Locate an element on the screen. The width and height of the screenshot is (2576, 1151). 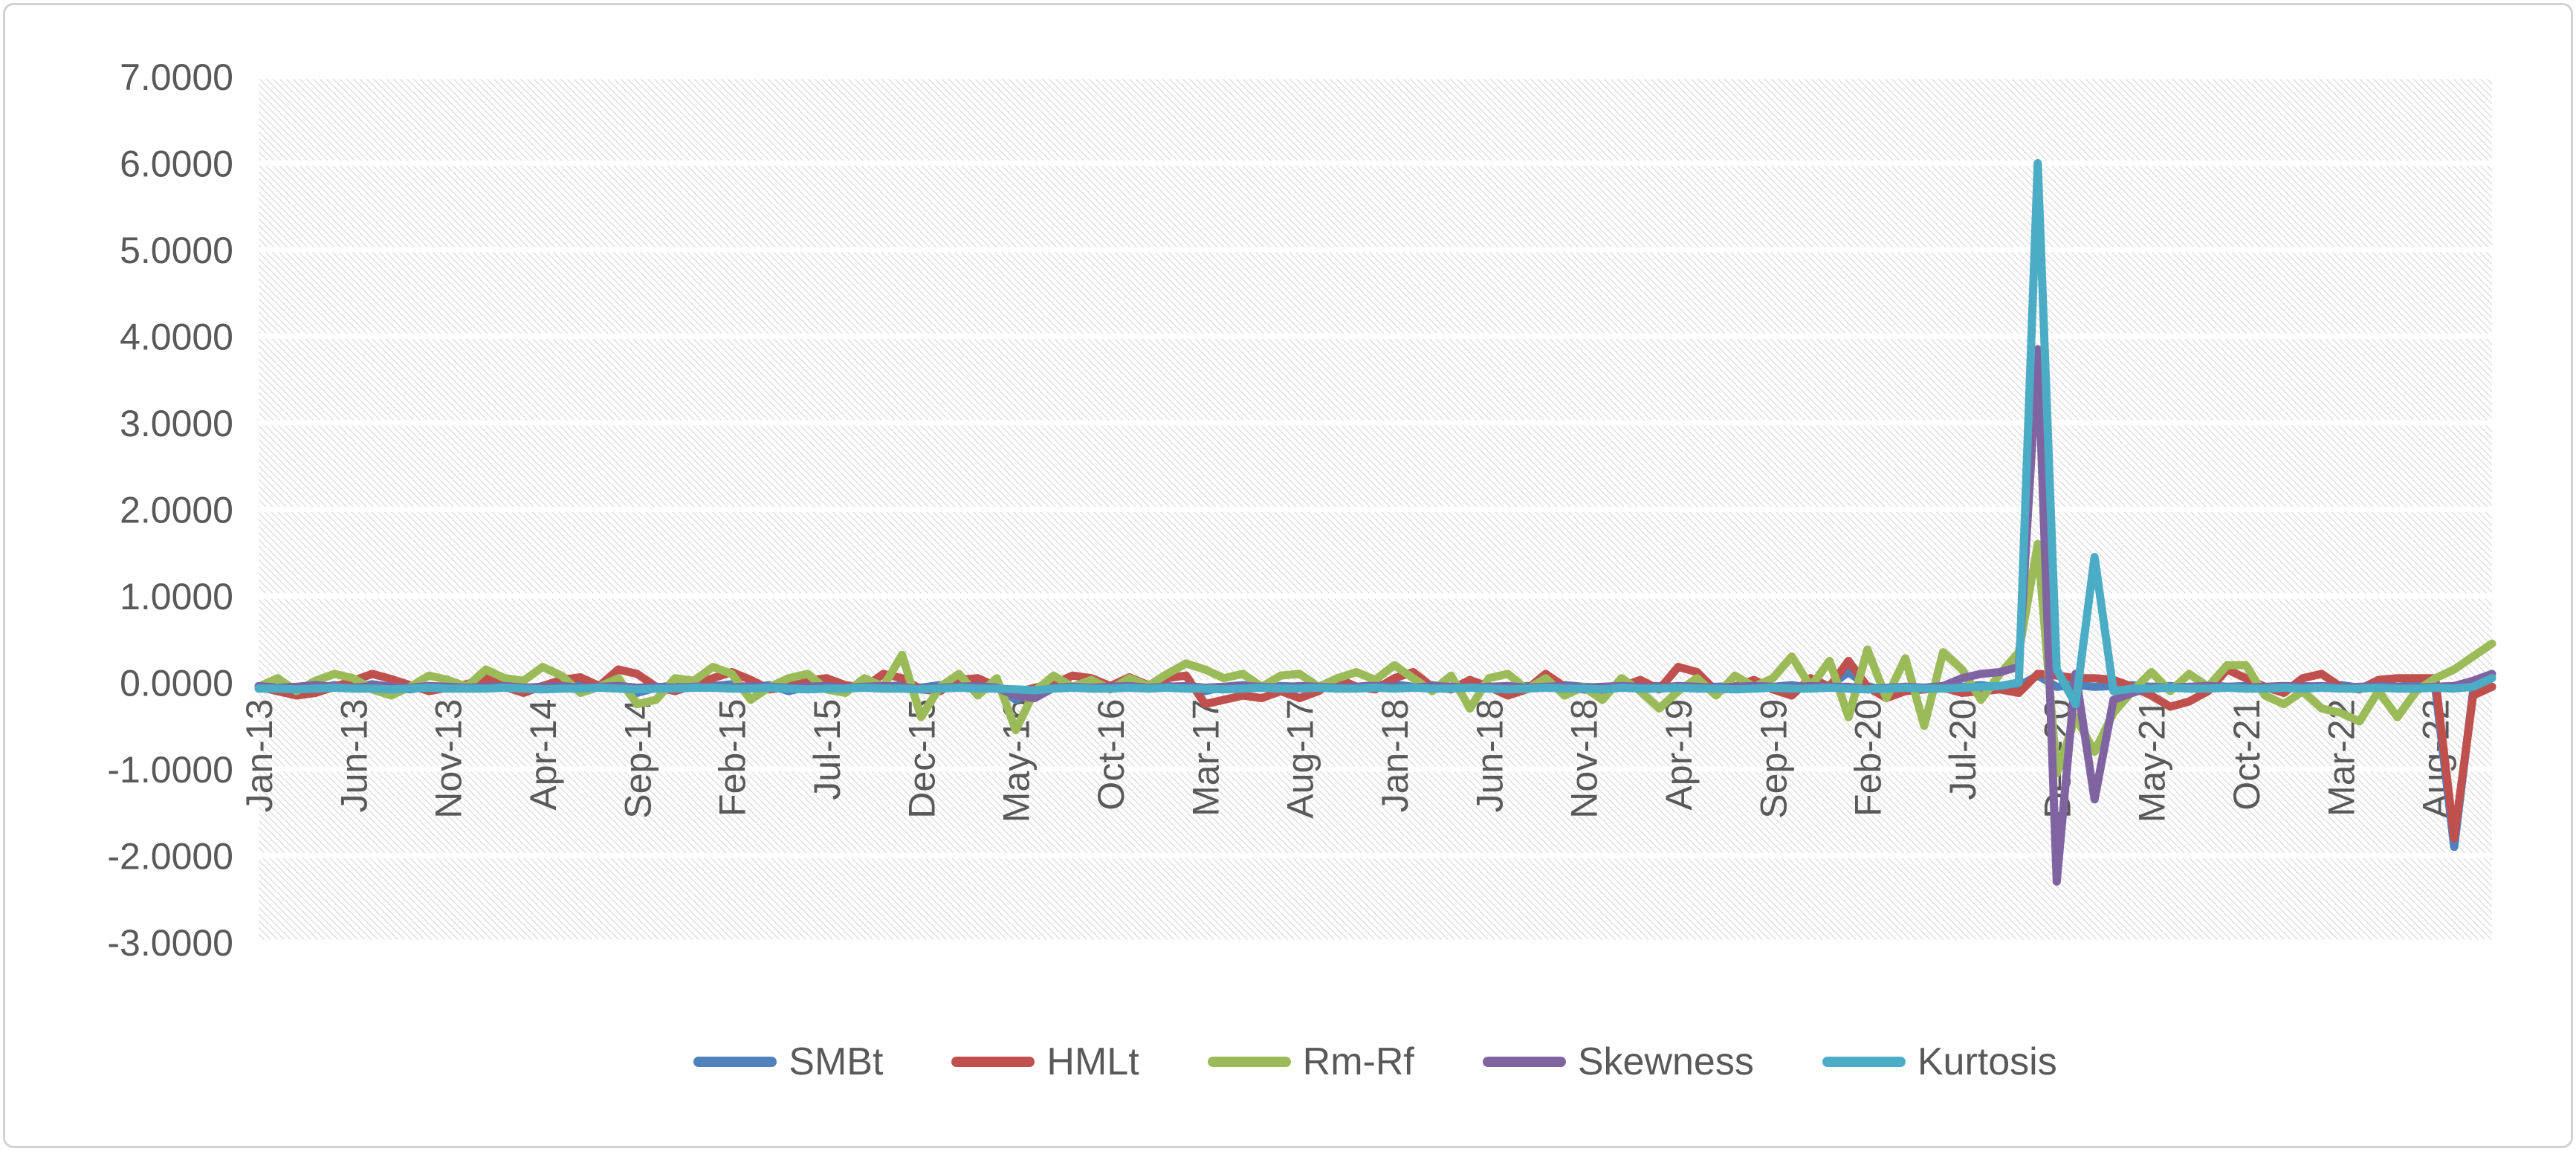
y-tick-label: 2.0000 is located at coordinates (176, 510).